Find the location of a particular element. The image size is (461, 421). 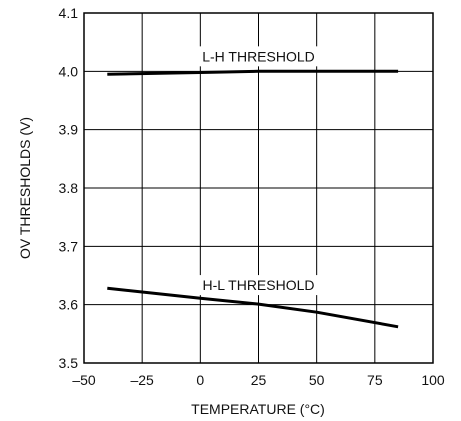

x-tick-label: 75 is located at coordinates (375, 380).